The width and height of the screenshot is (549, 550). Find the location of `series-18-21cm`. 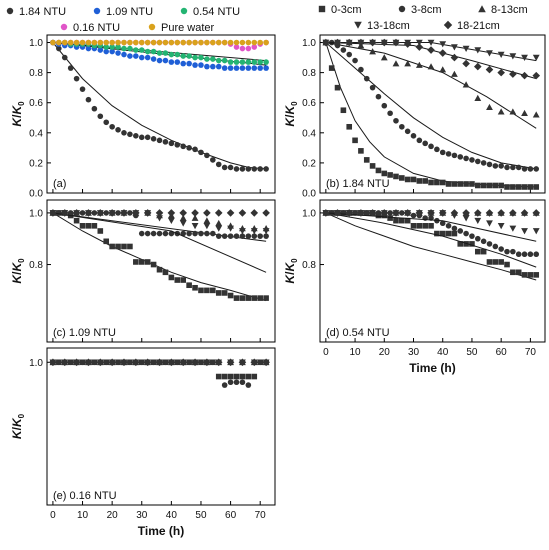

series-18-21cm is located at coordinates (159, 213).